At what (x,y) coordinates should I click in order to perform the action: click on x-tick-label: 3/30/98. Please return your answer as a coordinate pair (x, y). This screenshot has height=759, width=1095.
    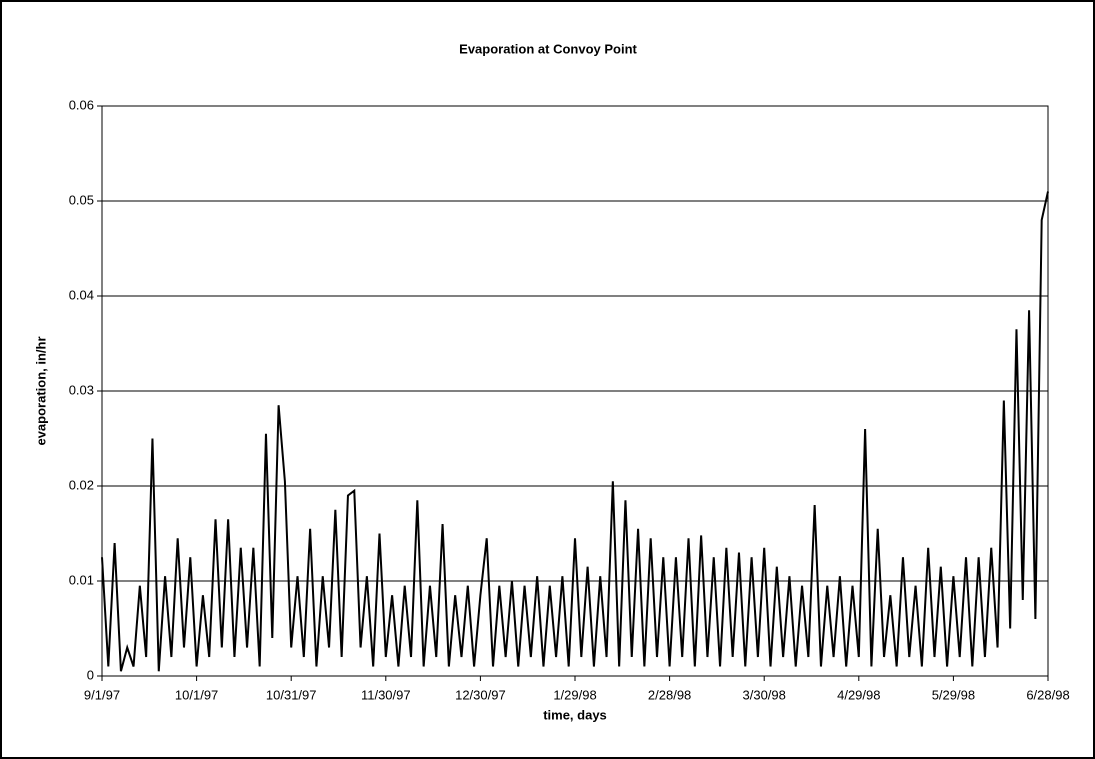
    Looking at the image, I should click on (764, 694).